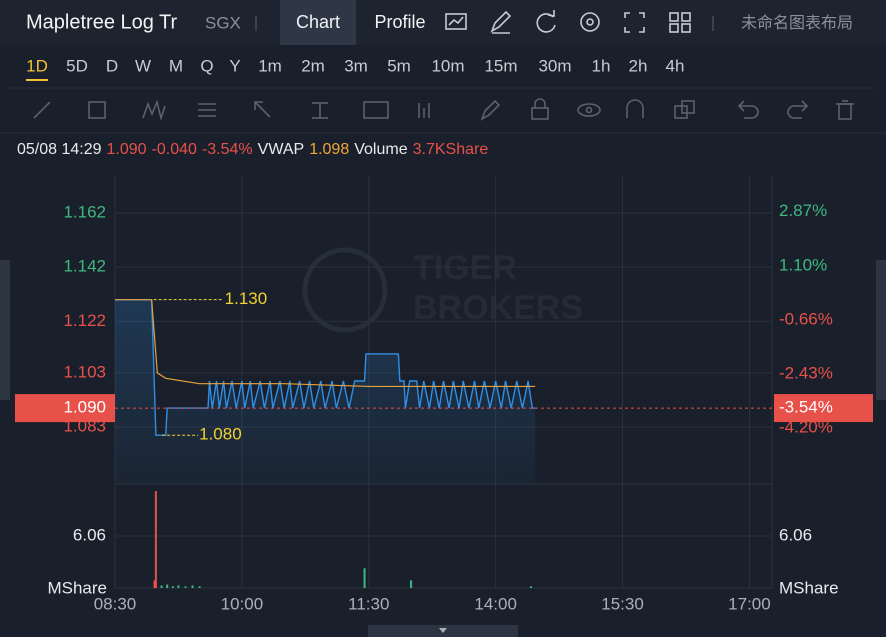  I want to click on y-tick-label: 1.162, so click(84, 211).